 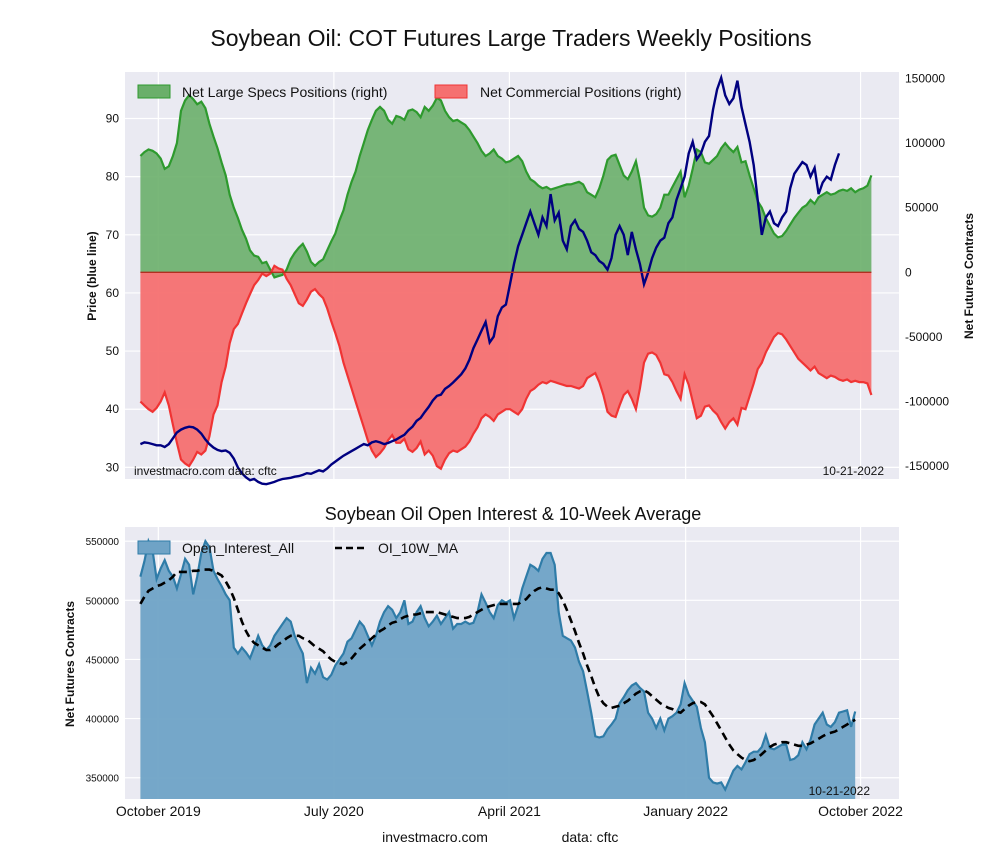 What do you see at coordinates (103, 779) in the screenshot?
I see `oi-tick-label: 350000` at bounding box center [103, 779].